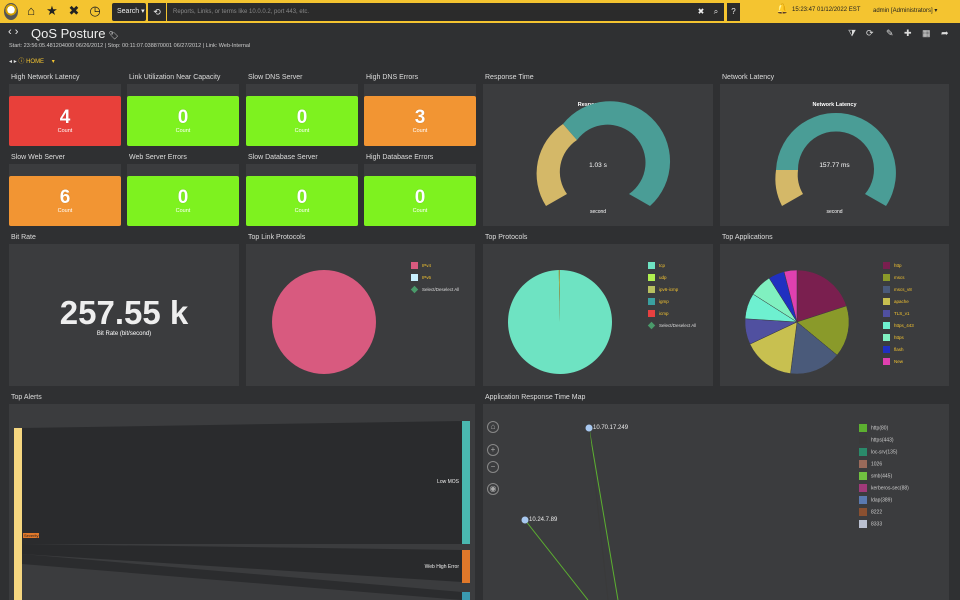 This screenshot has height=600, width=960. I want to click on legend-item: 1026, so click(884, 466).